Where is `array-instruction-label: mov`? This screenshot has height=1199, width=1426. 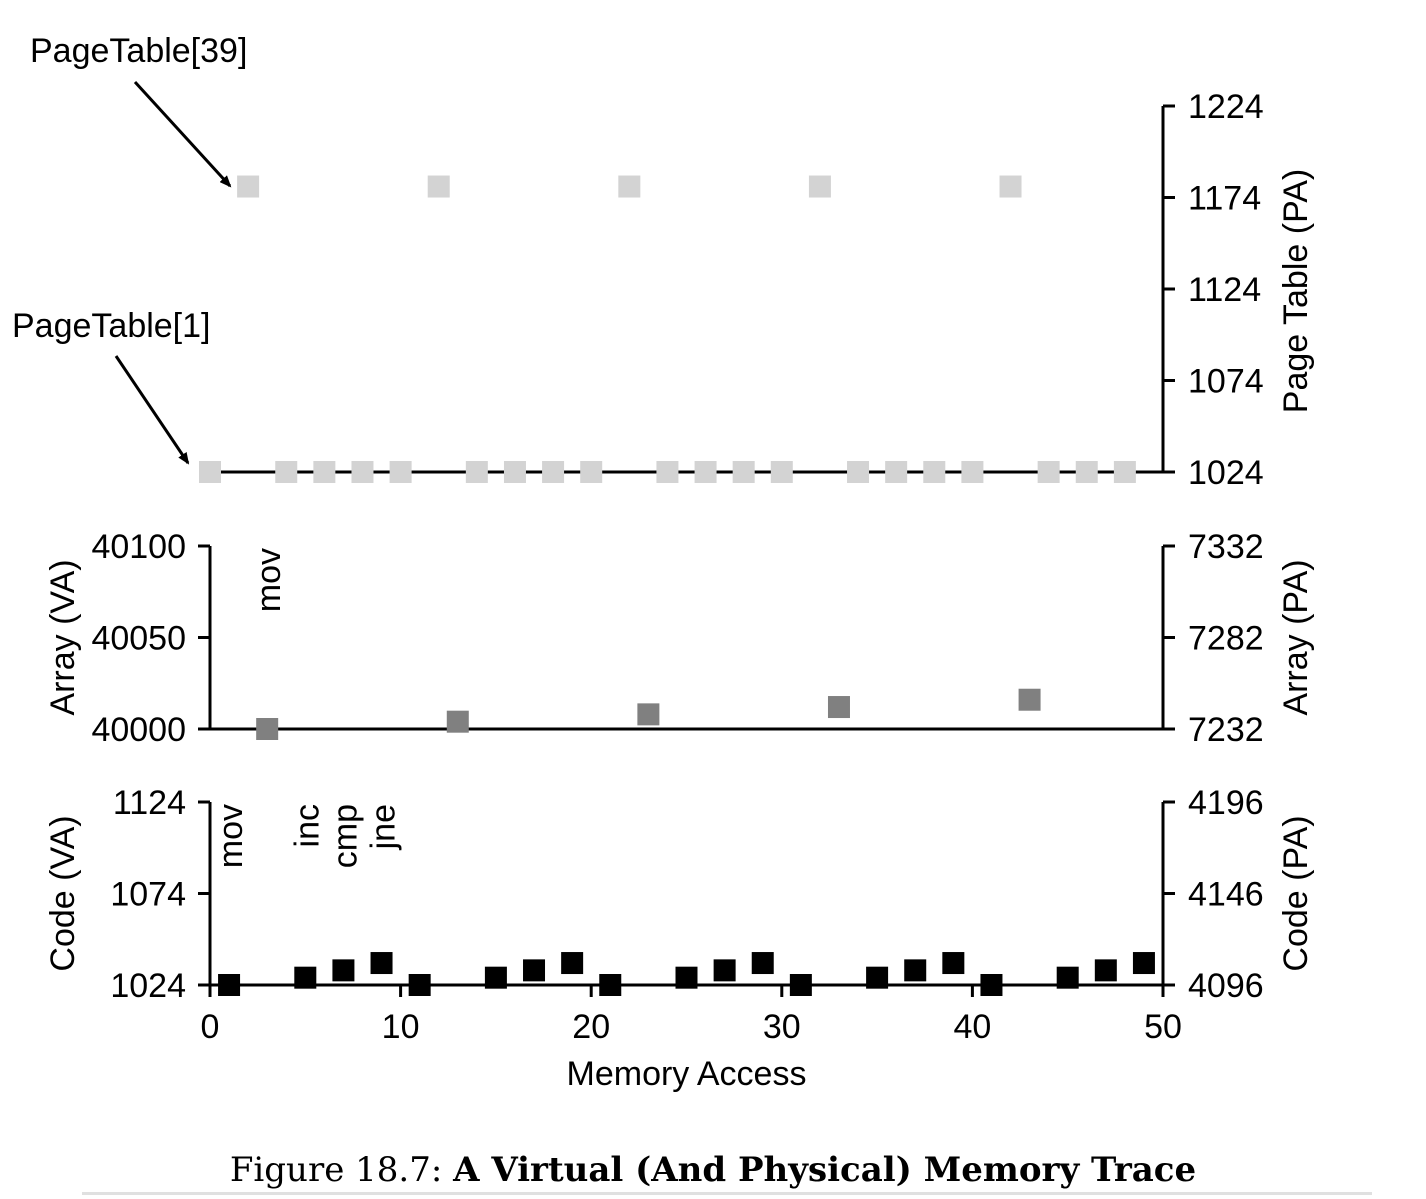
array-instruction-label: mov is located at coordinates (269, 580).